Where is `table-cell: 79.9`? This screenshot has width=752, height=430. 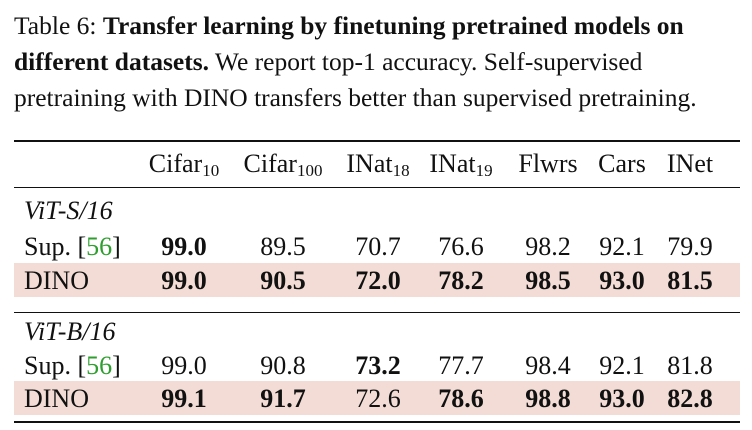 table-cell: 79.9 is located at coordinates (690, 246).